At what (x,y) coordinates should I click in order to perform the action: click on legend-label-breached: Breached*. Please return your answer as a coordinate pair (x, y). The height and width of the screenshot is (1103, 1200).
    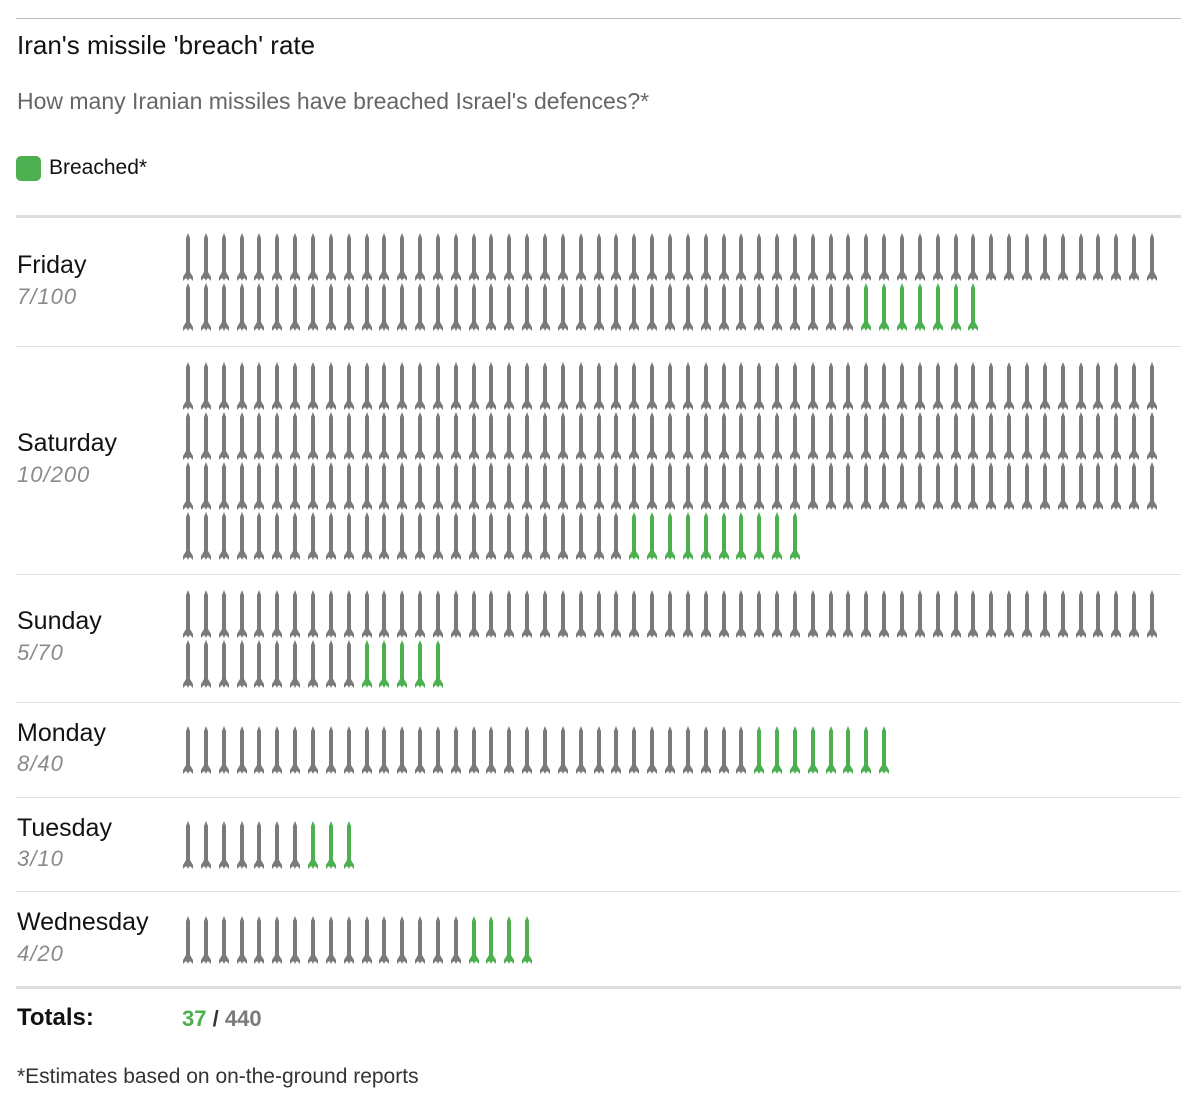
    Looking at the image, I should click on (98, 167).